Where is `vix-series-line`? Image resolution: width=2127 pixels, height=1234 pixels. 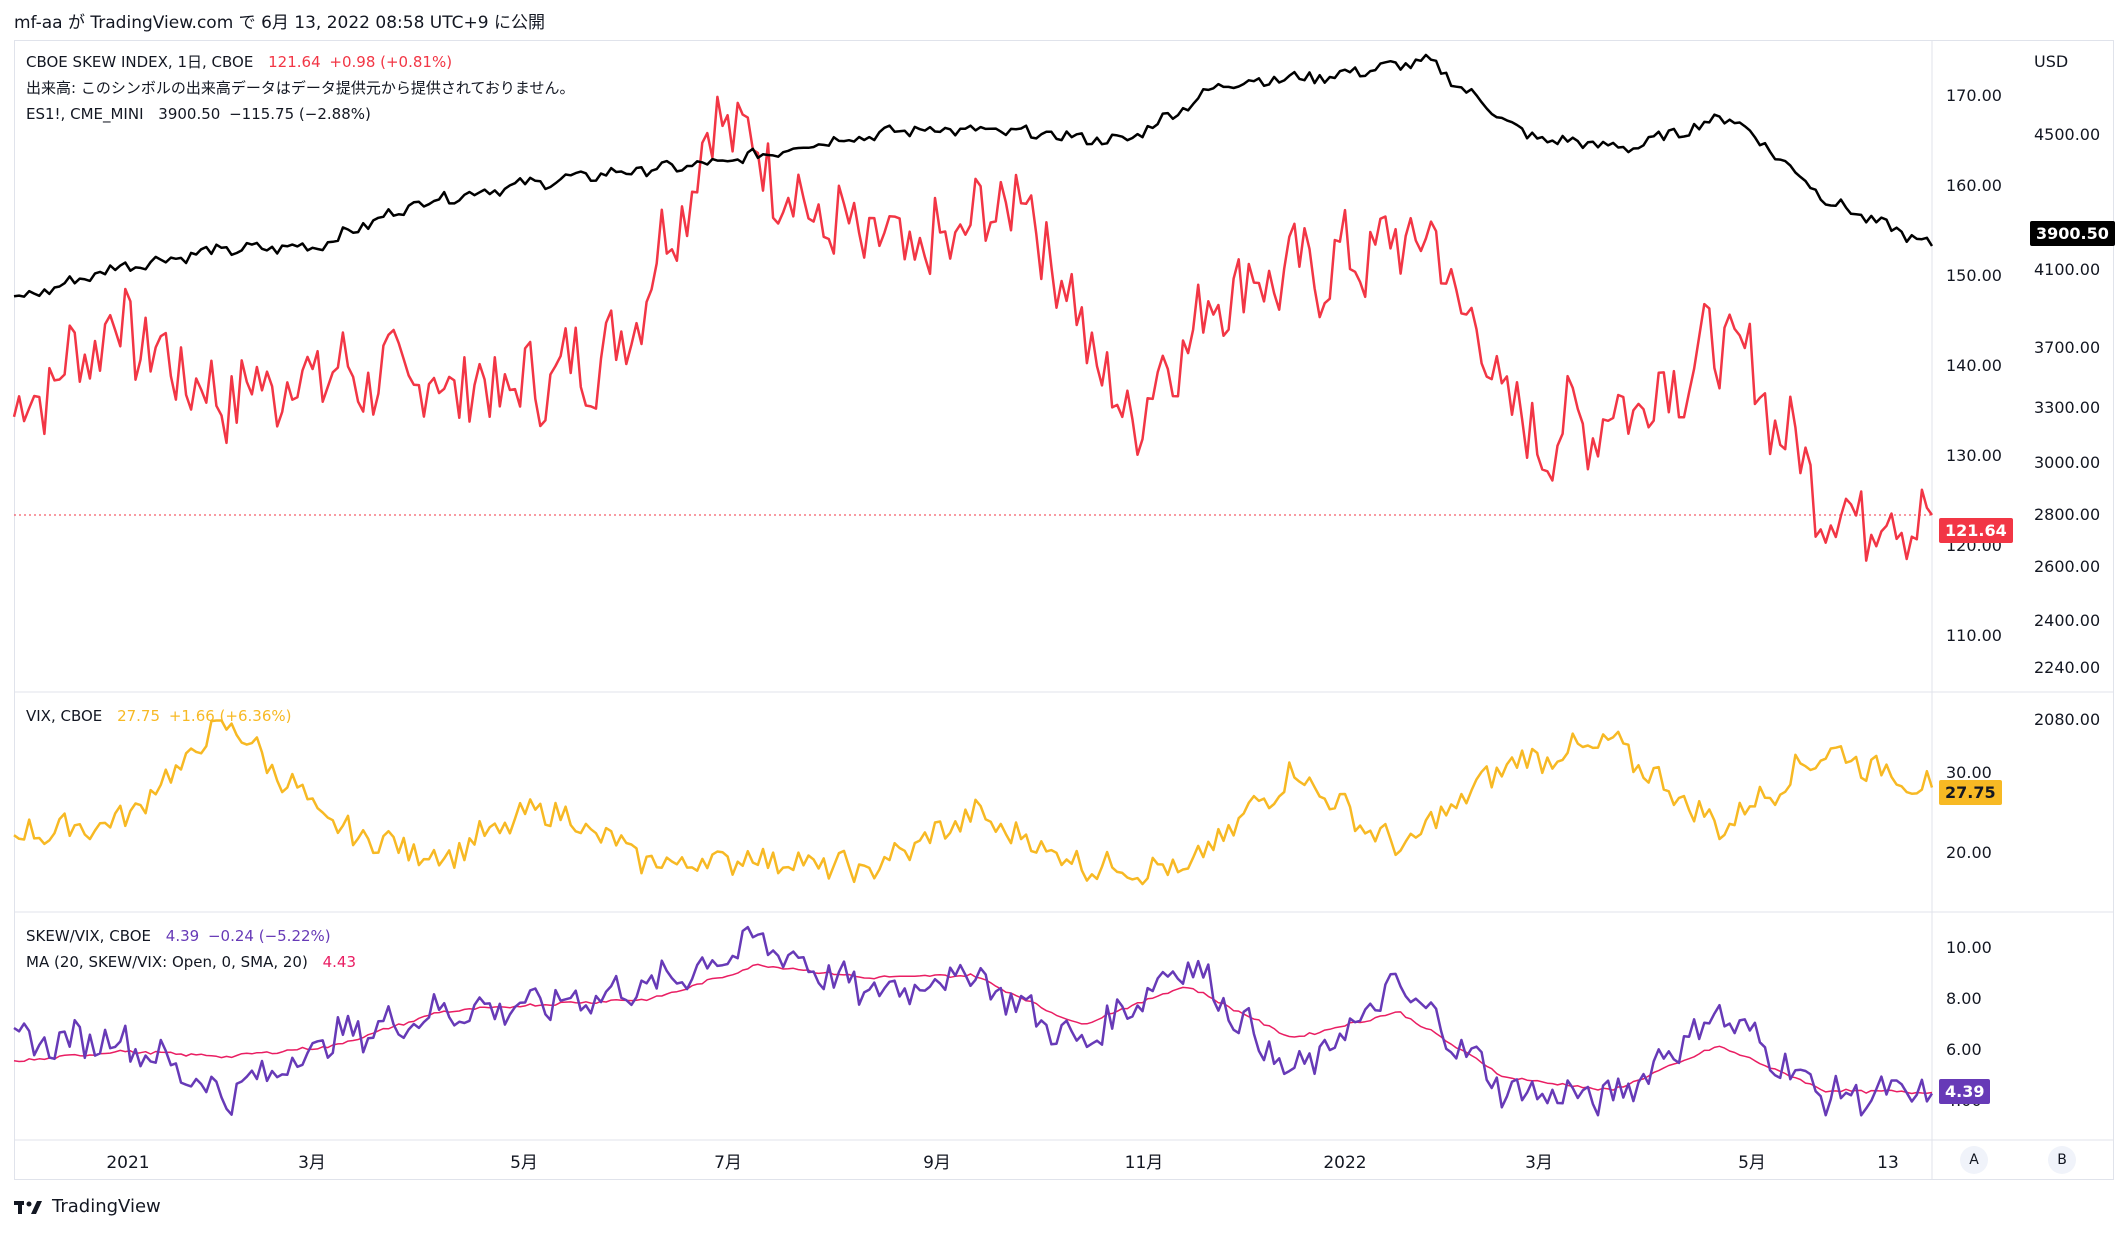
vix-series-line is located at coordinates (973, 802).